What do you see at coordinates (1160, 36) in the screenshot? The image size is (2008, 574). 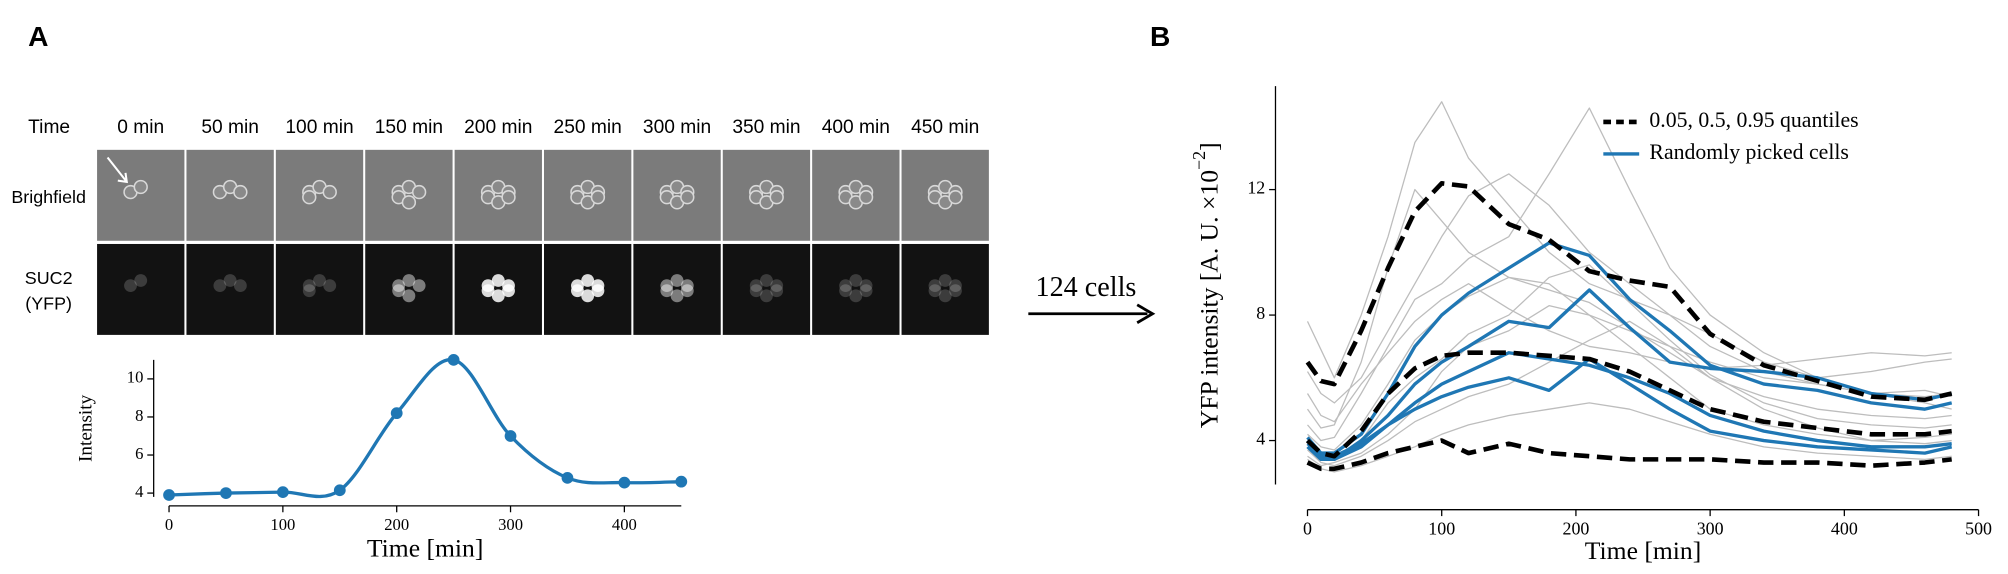 I see `panel-label: B` at bounding box center [1160, 36].